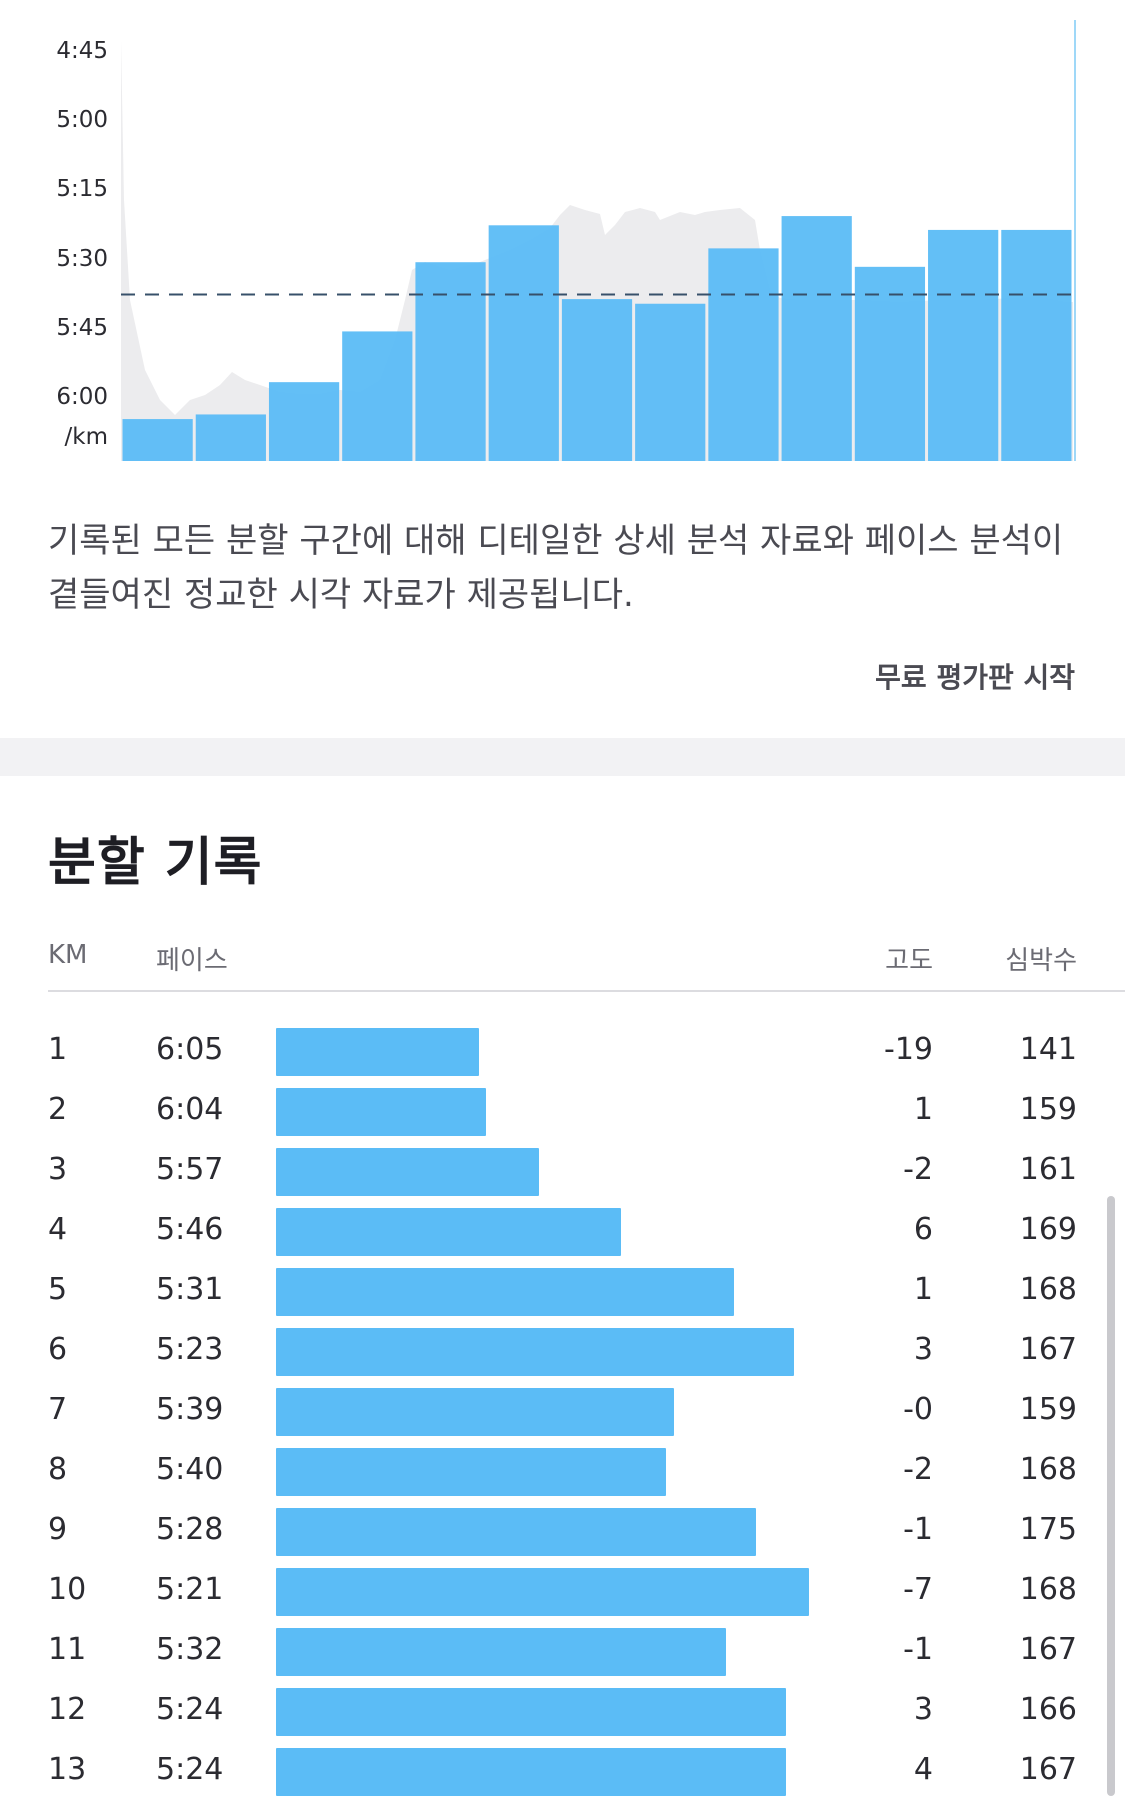 This screenshot has height=1803, width=1125. I want to click on pace-bars, so click(597, 338).